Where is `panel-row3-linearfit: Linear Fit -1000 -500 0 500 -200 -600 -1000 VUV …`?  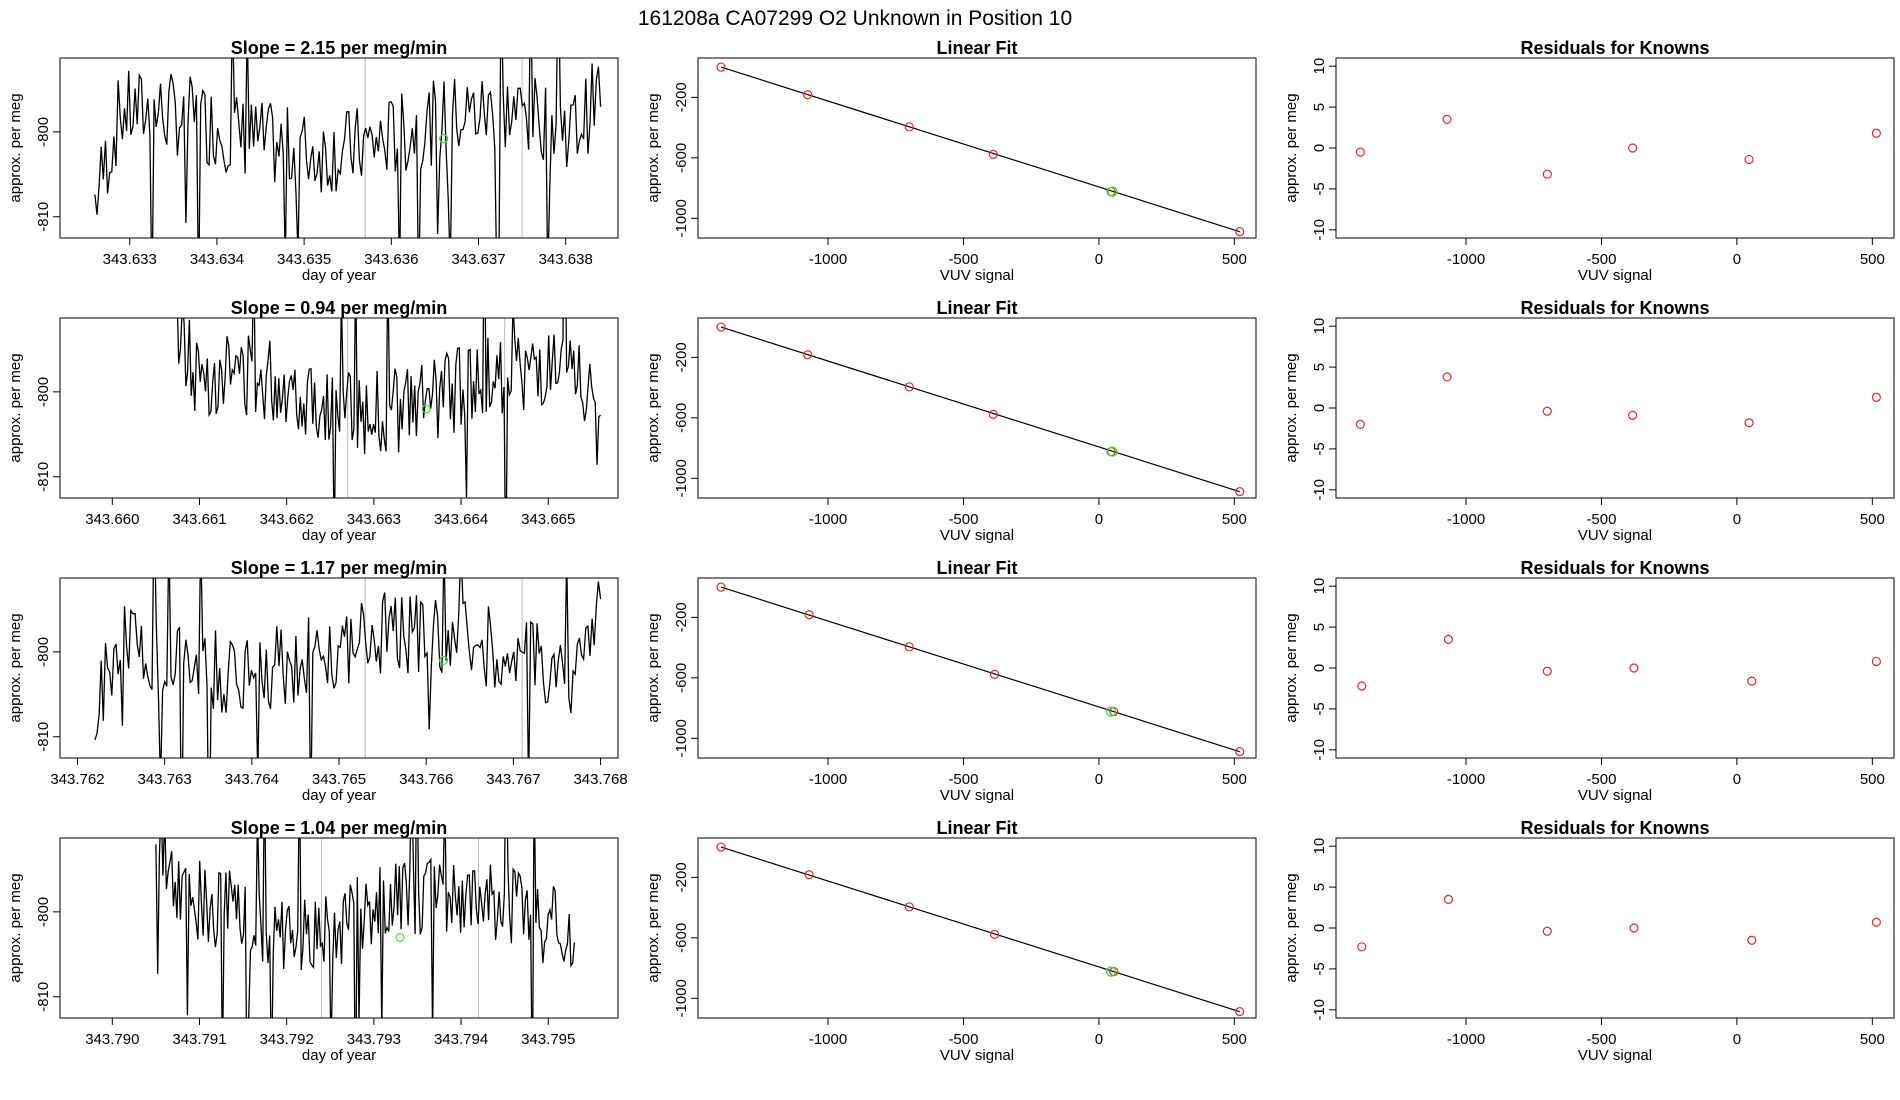 panel-row3-linearfit: Linear Fit -1000 -500 0 500 -200 -600 -1000 VUV … is located at coordinates (951, 681).